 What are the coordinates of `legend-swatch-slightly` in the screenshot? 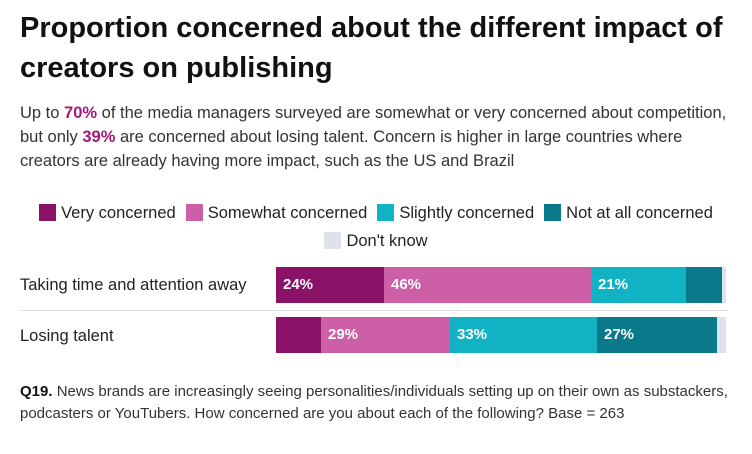 It's located at (386, 212).